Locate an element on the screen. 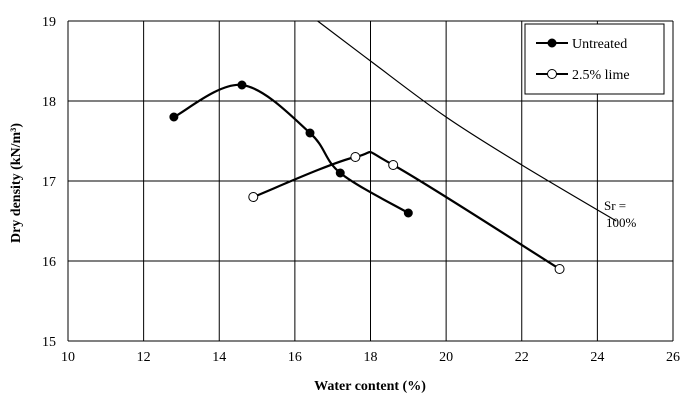 The image size is (681, 394). legend-label-lime: 2.5% lime is located at coordinates (601, 75).